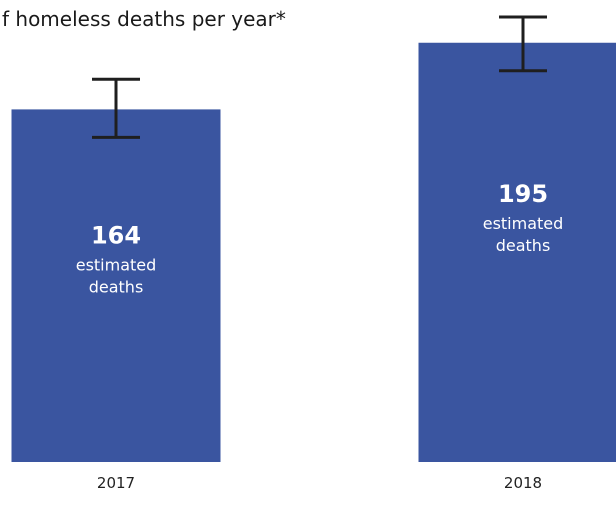  I want to click on x-tick-labels: 2017 2018, so click(319, 483).